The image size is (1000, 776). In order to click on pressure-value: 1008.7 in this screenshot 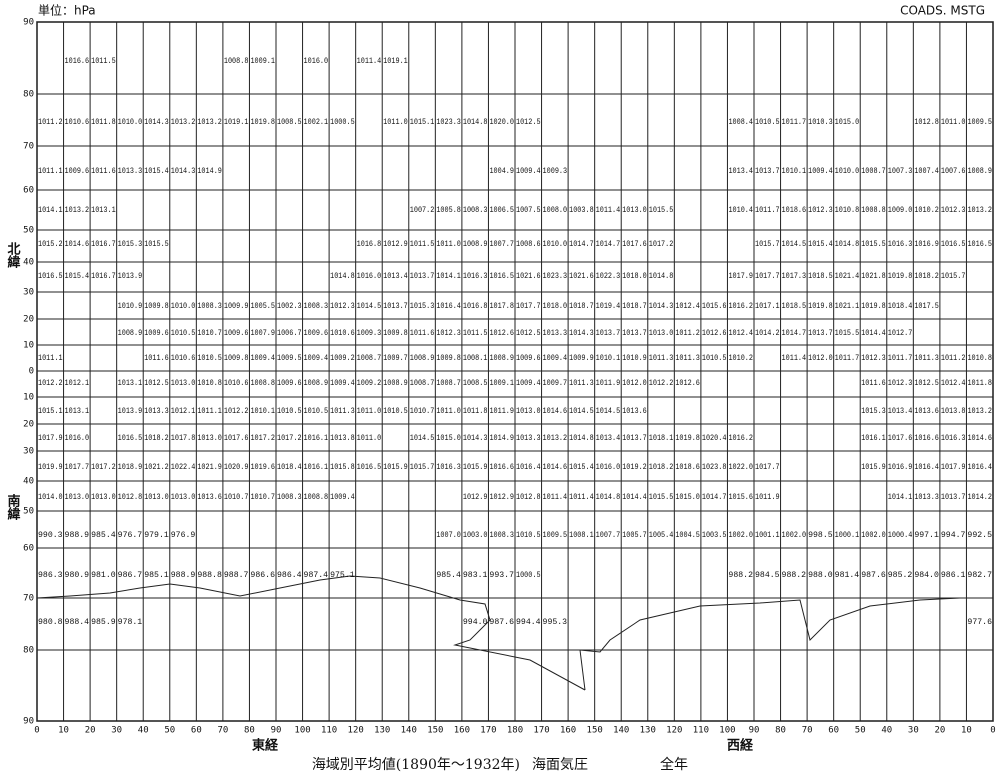, I will do `click(448, 383)`.